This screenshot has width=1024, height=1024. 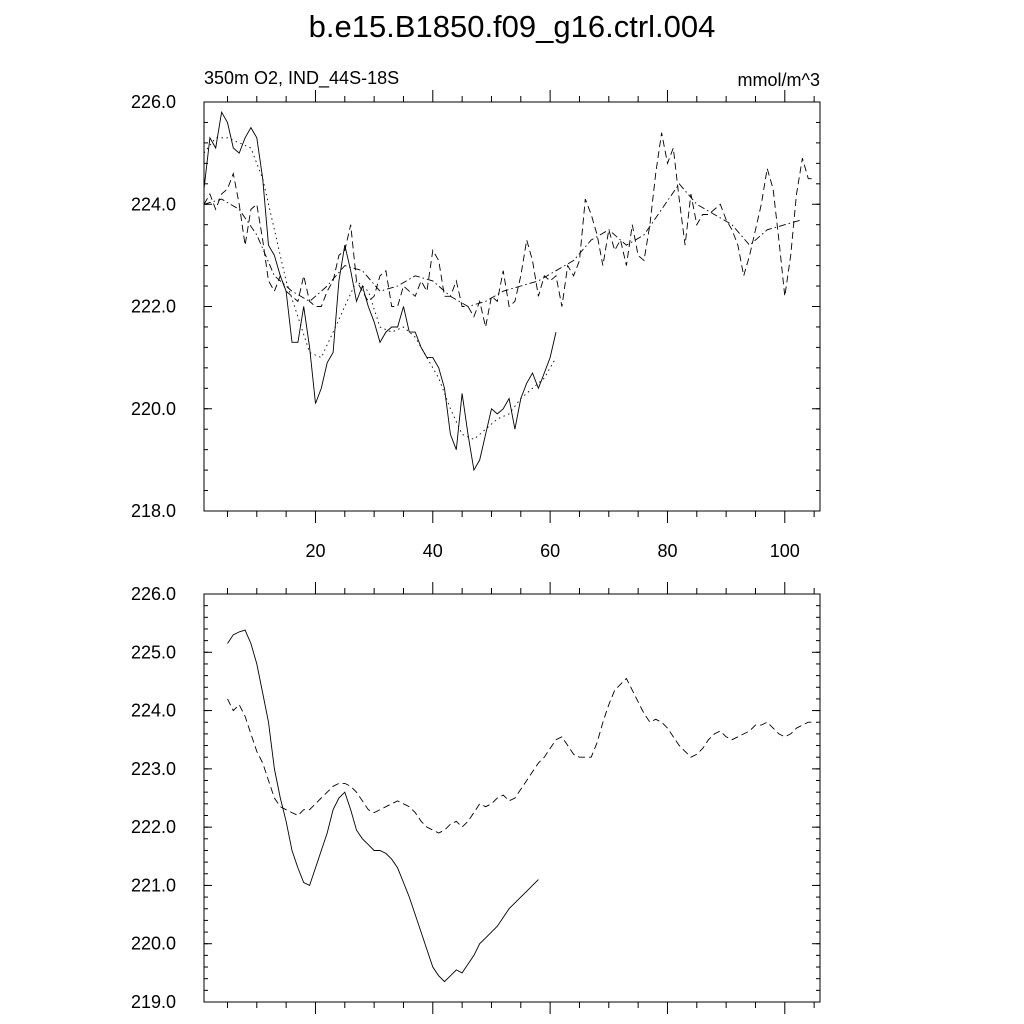 What do you see at coordinates (785, 551) in the screenshot?
I see `top-x-tick-label: 100` at bounding box center [785, 551].